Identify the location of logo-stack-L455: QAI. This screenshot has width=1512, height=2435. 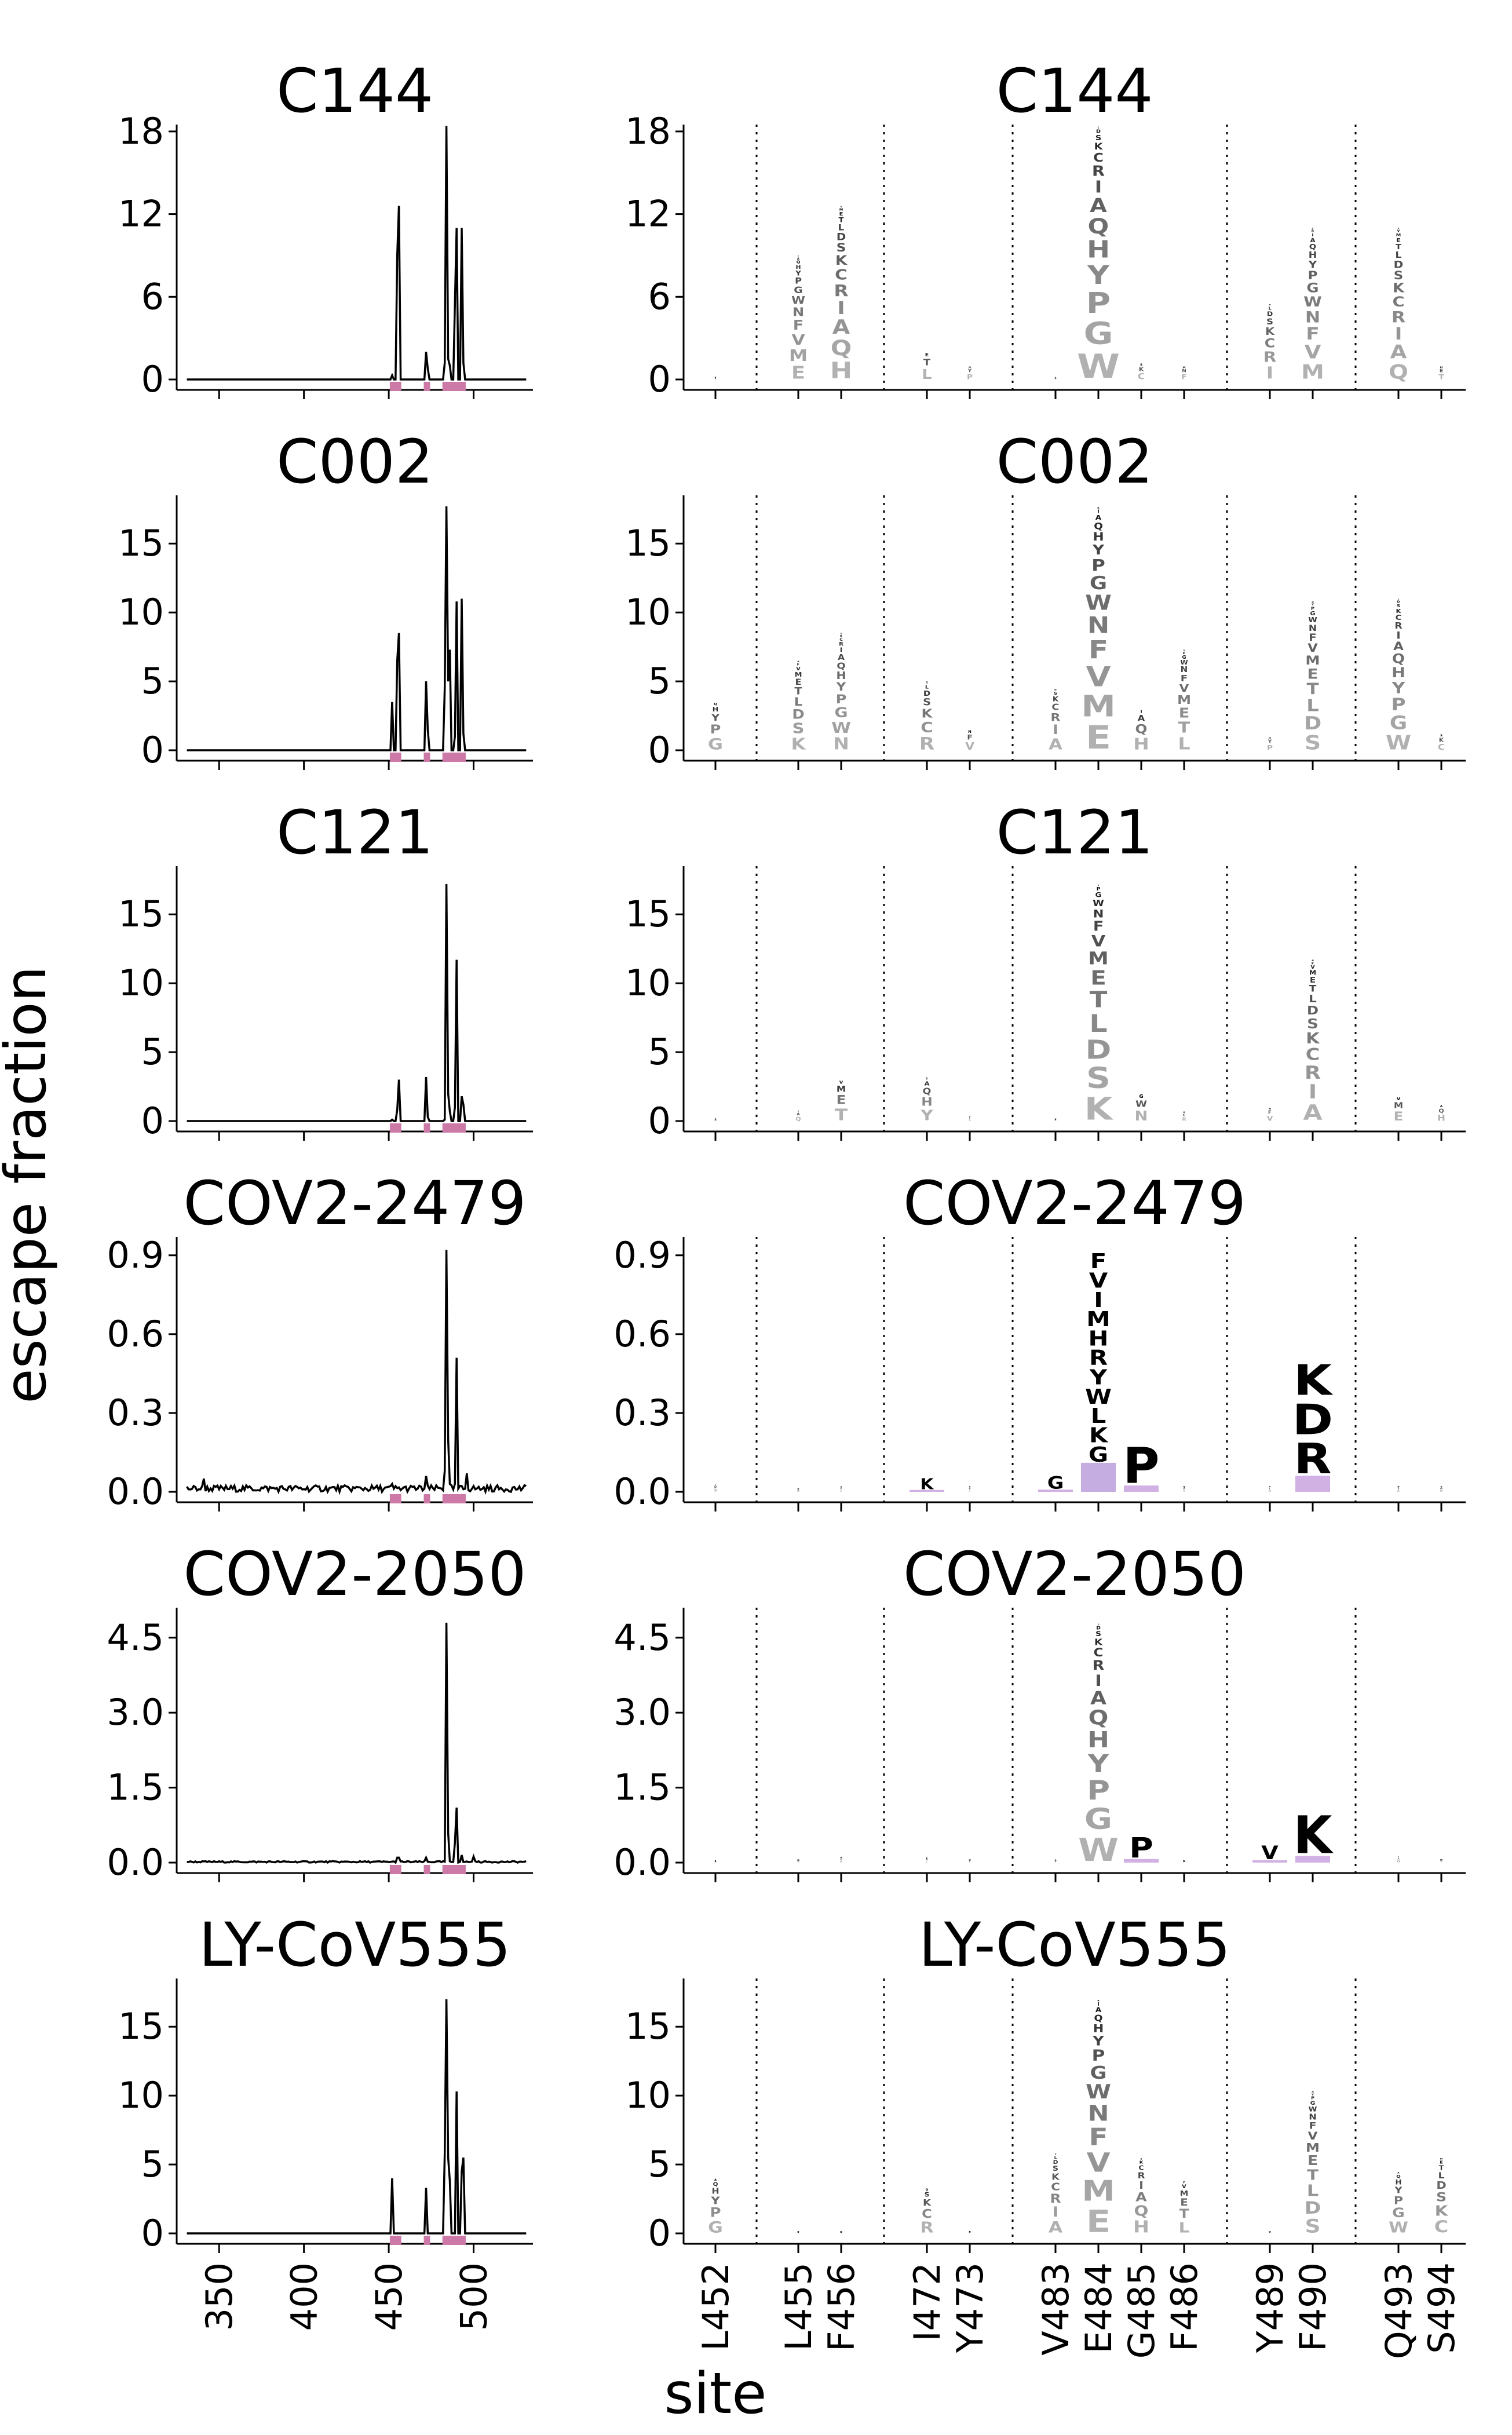
(798, 1116).